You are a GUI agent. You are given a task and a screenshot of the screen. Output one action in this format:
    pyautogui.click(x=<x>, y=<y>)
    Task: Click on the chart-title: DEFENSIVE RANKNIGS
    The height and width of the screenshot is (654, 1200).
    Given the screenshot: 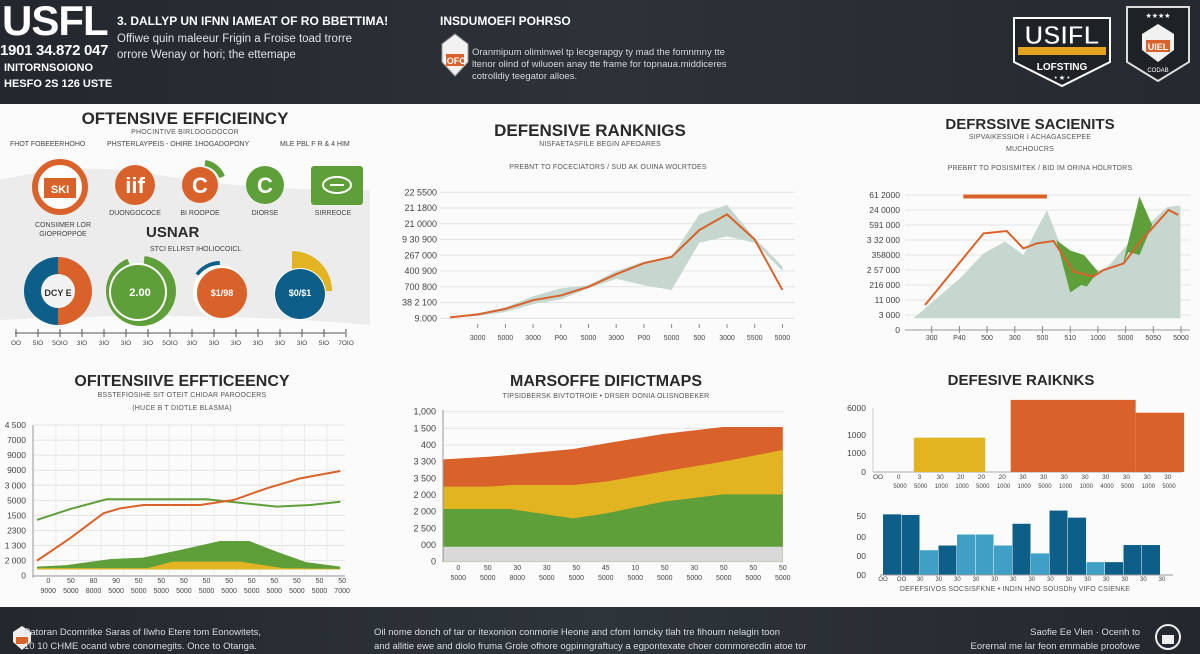 What is the action you would take?
    pyautogui.click(x=590, y=130)
    